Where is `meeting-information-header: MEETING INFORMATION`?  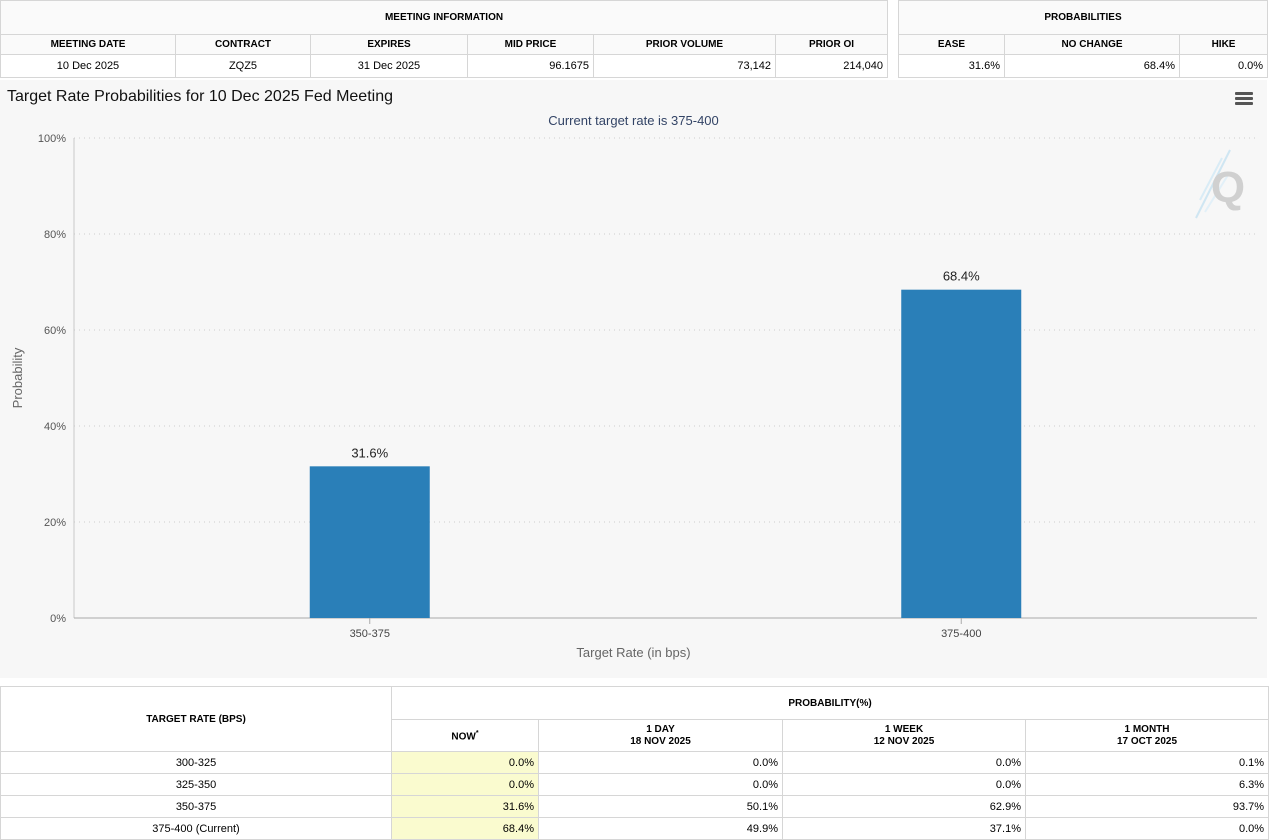
meeting-information-header: MEETING INFORMATION is located at coordinates (444, 17).